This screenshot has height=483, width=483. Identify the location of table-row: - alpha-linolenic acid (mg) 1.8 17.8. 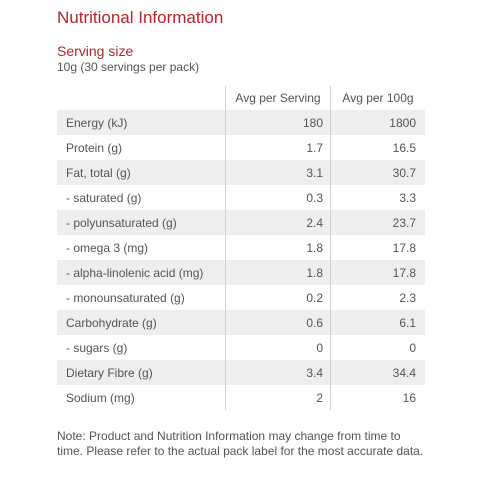
(241, 272).